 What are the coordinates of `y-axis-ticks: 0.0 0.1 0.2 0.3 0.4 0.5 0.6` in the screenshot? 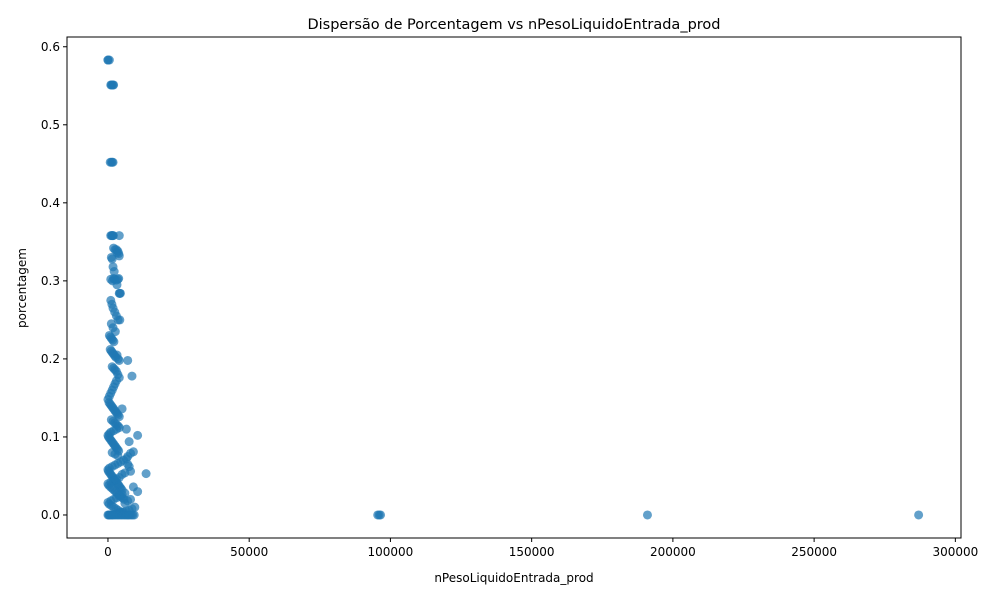 It's located at (54, 281).